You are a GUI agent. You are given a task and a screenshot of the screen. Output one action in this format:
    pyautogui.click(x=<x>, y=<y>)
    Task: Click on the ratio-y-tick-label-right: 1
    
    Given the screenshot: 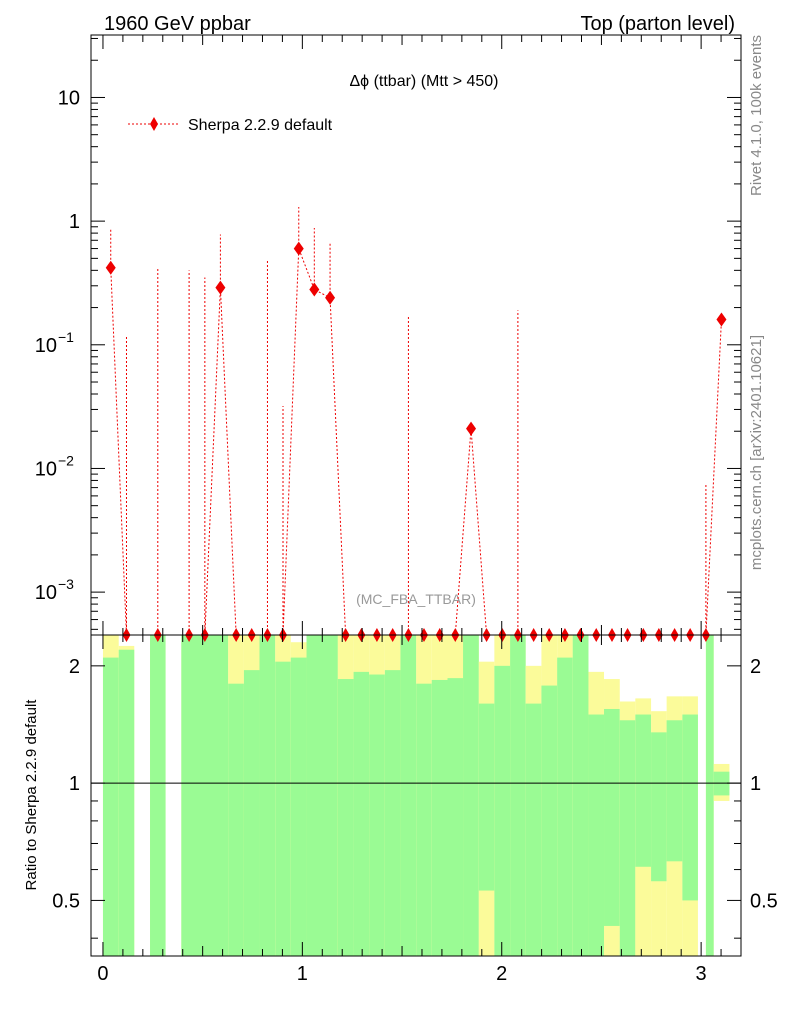 What is the action you would take?
    pyautogui.click(x=755, y=784)
    